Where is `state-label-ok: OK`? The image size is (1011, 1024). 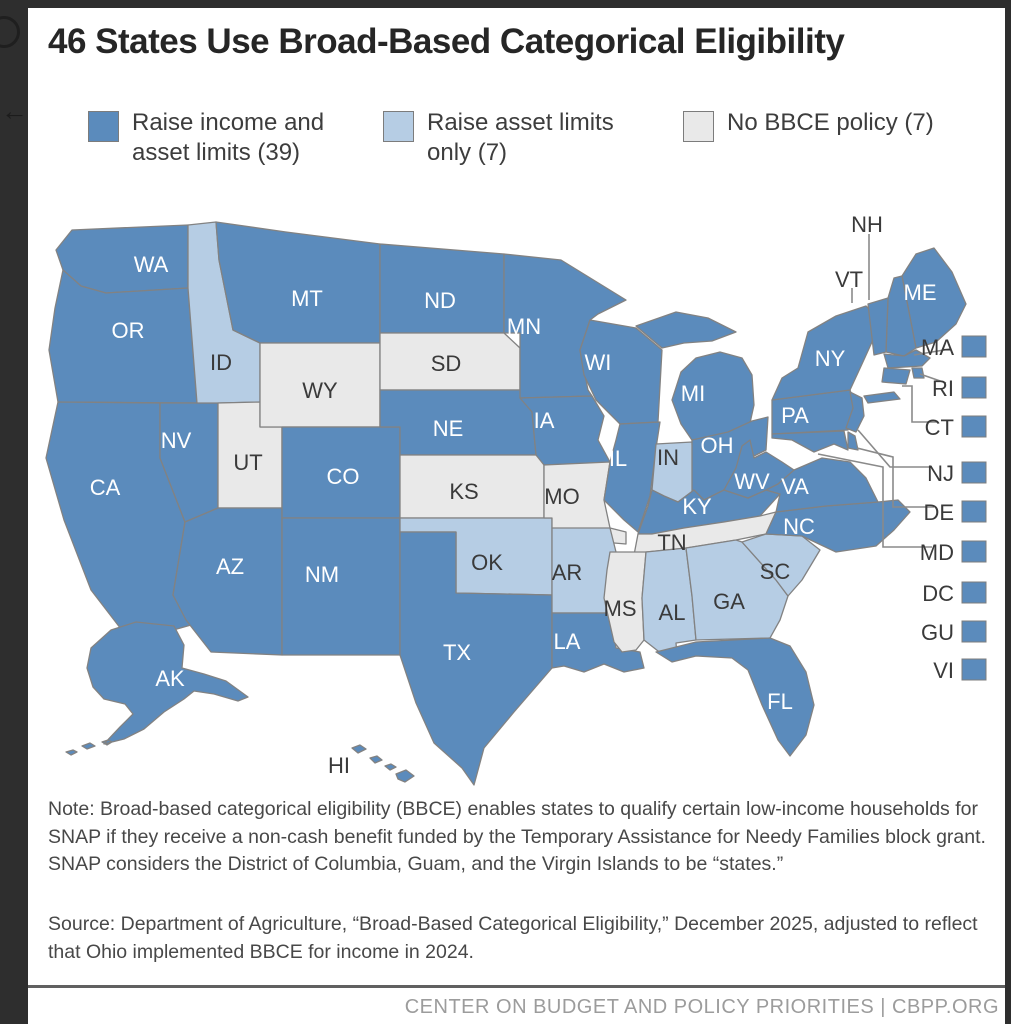 state-label-ok: OK is located at coordinates (487, 562).